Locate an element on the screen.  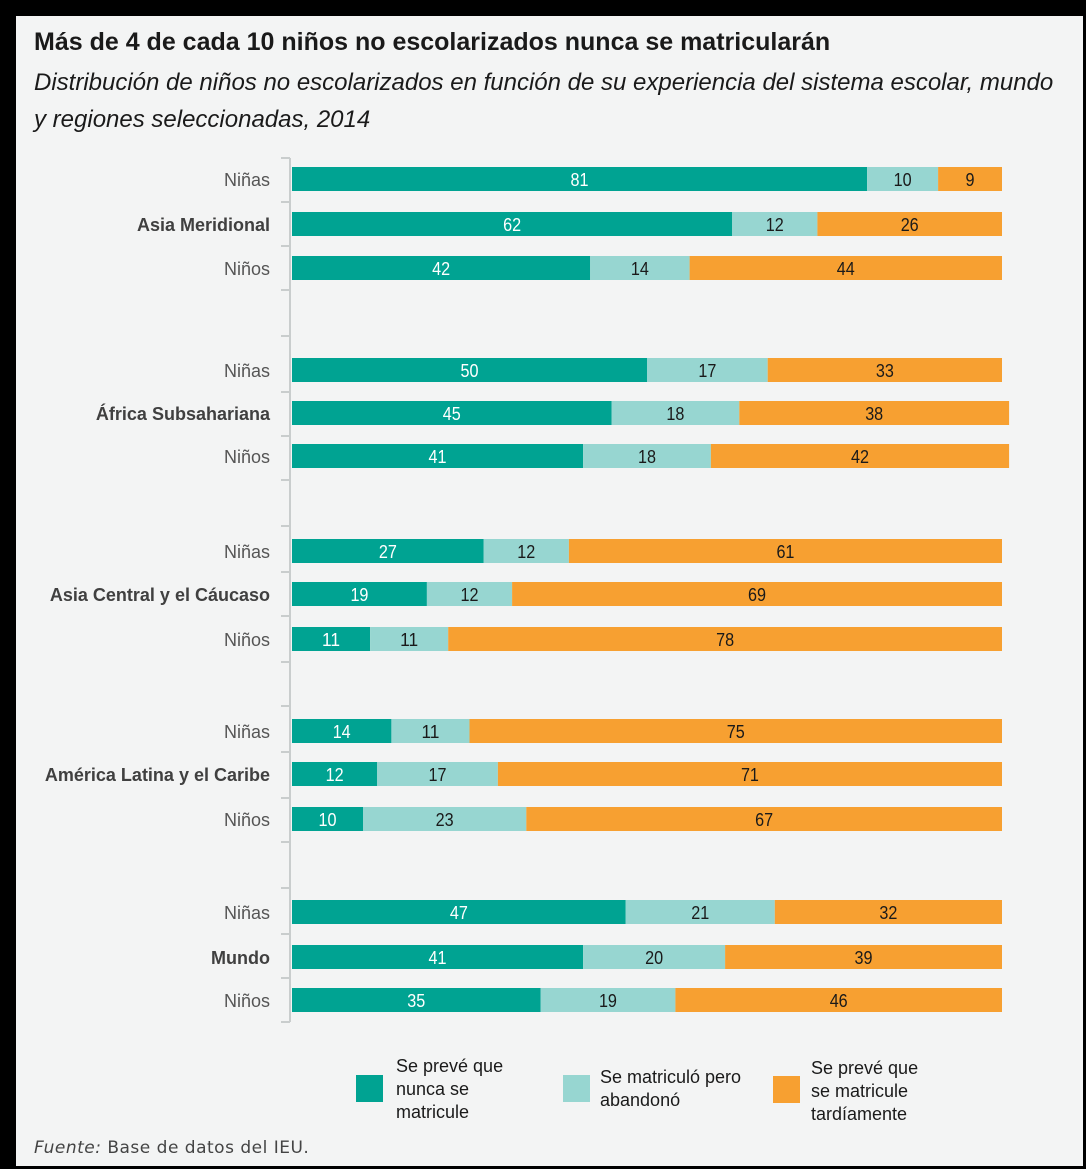
data-label-g3-b2-s2: 67 is located at coordinates (764, 820).